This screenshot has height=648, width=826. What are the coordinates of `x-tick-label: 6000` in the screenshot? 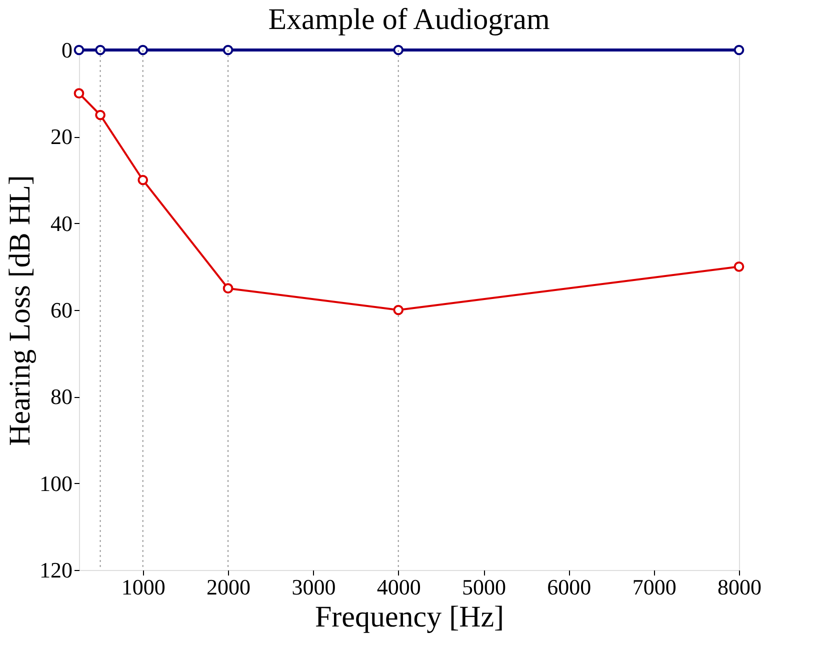 It's located at (569, 587).